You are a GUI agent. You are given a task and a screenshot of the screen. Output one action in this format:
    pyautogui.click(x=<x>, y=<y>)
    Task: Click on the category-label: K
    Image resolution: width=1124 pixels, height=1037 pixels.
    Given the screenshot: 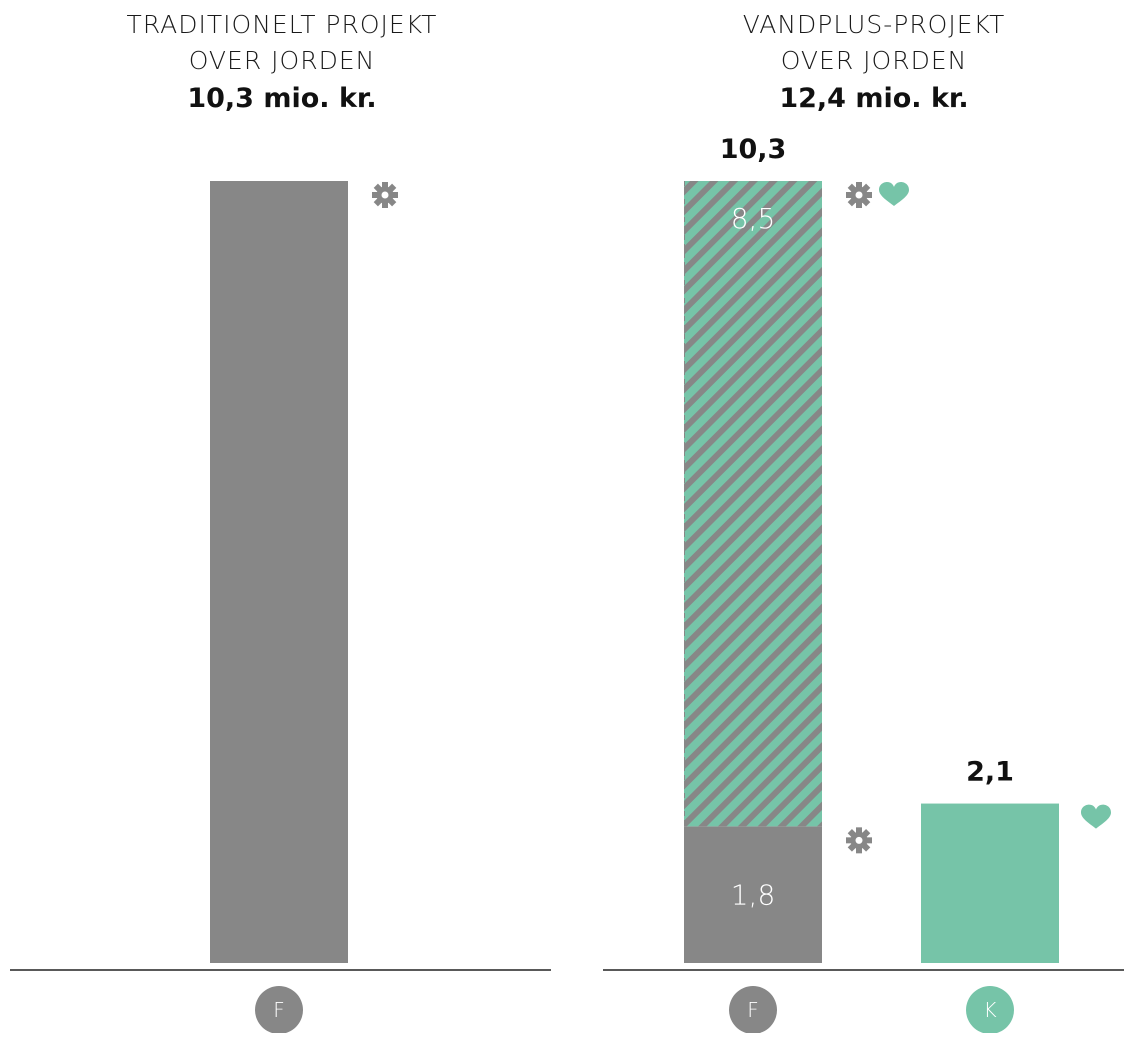 What is the action you would take?
    pyautogui.click(x=989, y=1010)
    